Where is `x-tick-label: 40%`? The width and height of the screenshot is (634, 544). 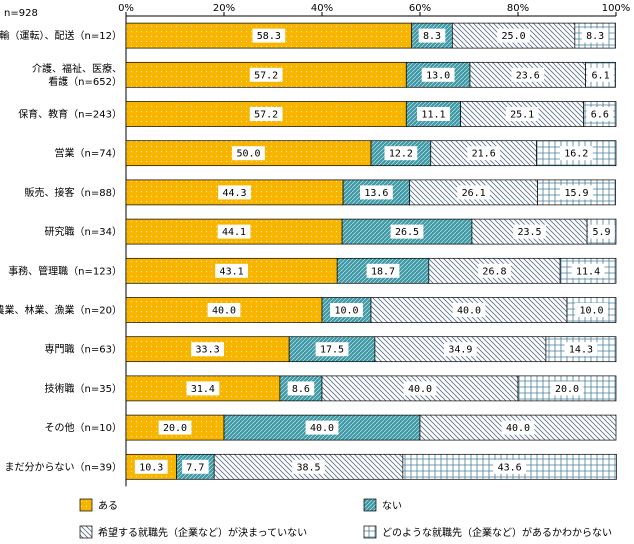 x-tick-label: 40% is located at coordinates (322, 8).